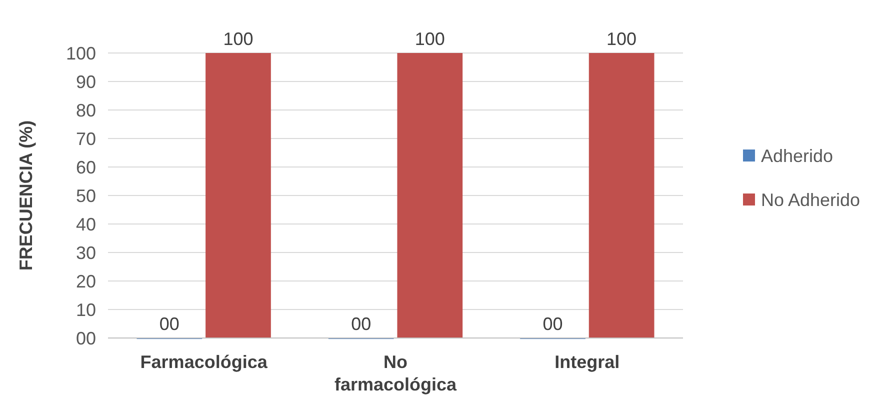  I want to click on y-tick-label: 20, so click(86, 281).